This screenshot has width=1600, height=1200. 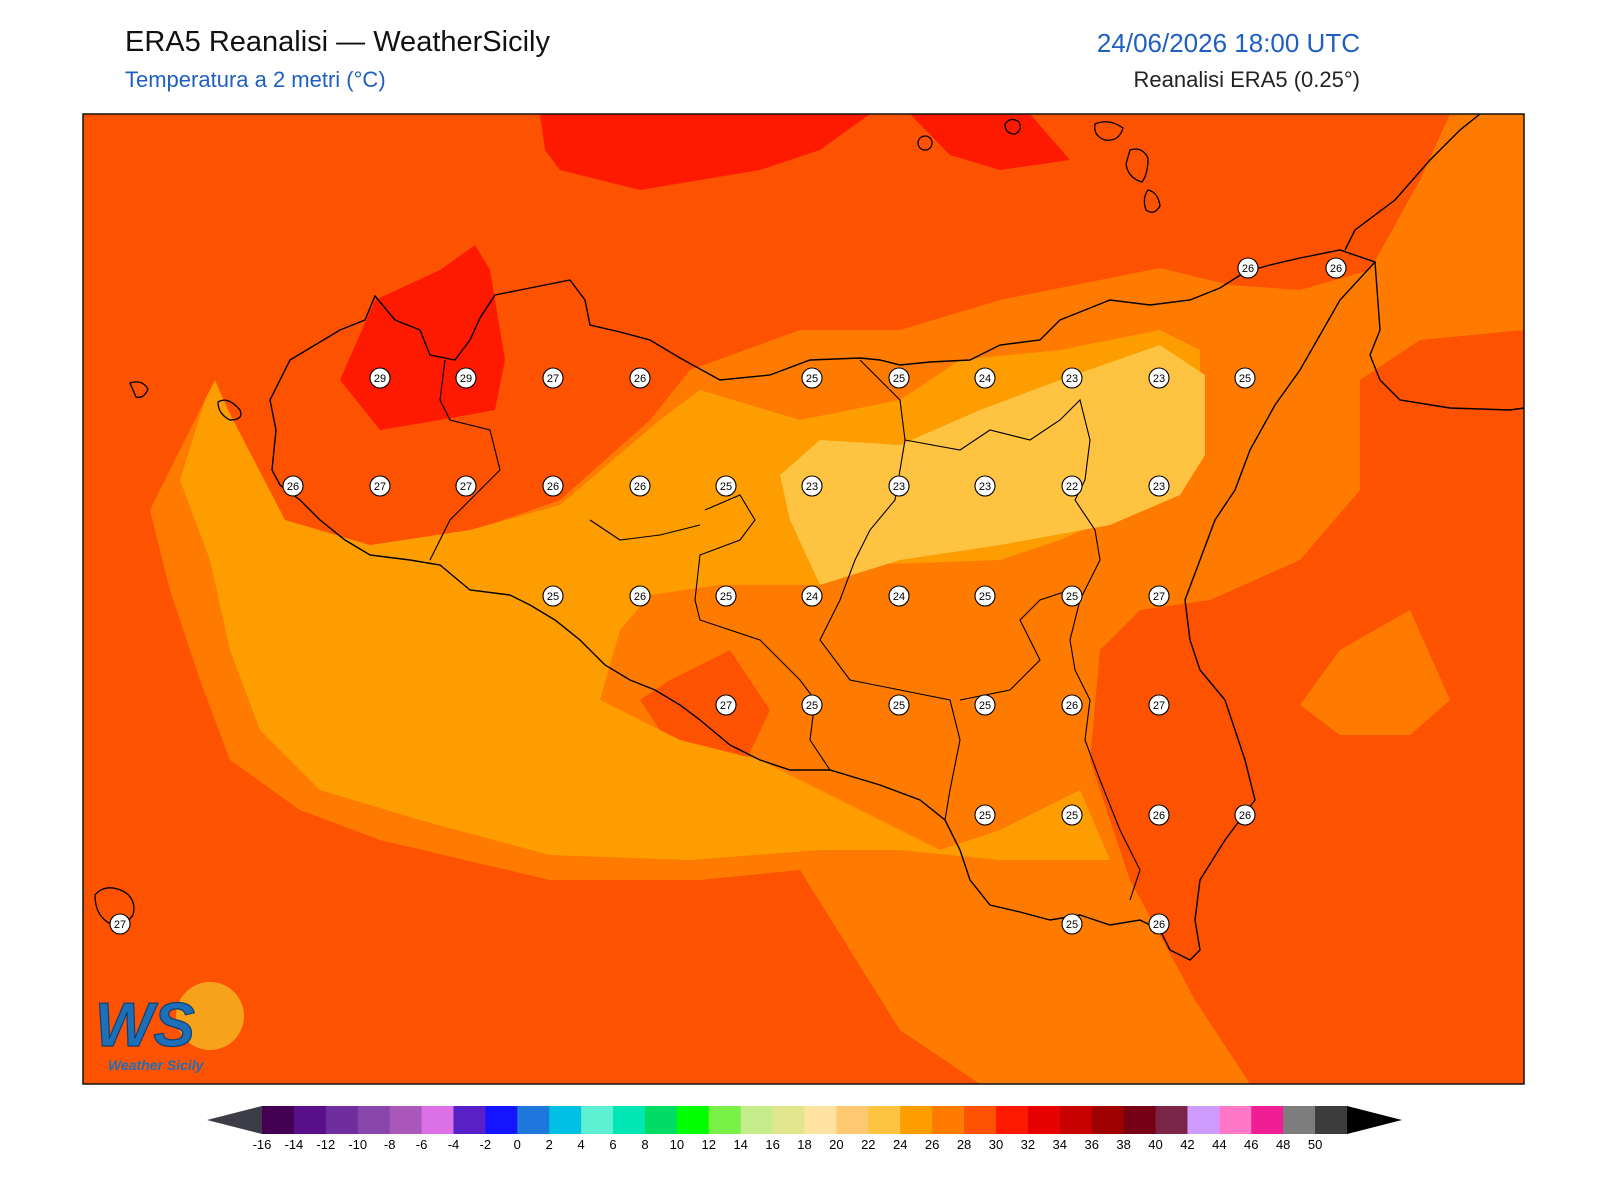 What do you see at coordinates (1375, 672) in the screenshot?
I see `band-24-26-east` at bounding box center [1375, 672].